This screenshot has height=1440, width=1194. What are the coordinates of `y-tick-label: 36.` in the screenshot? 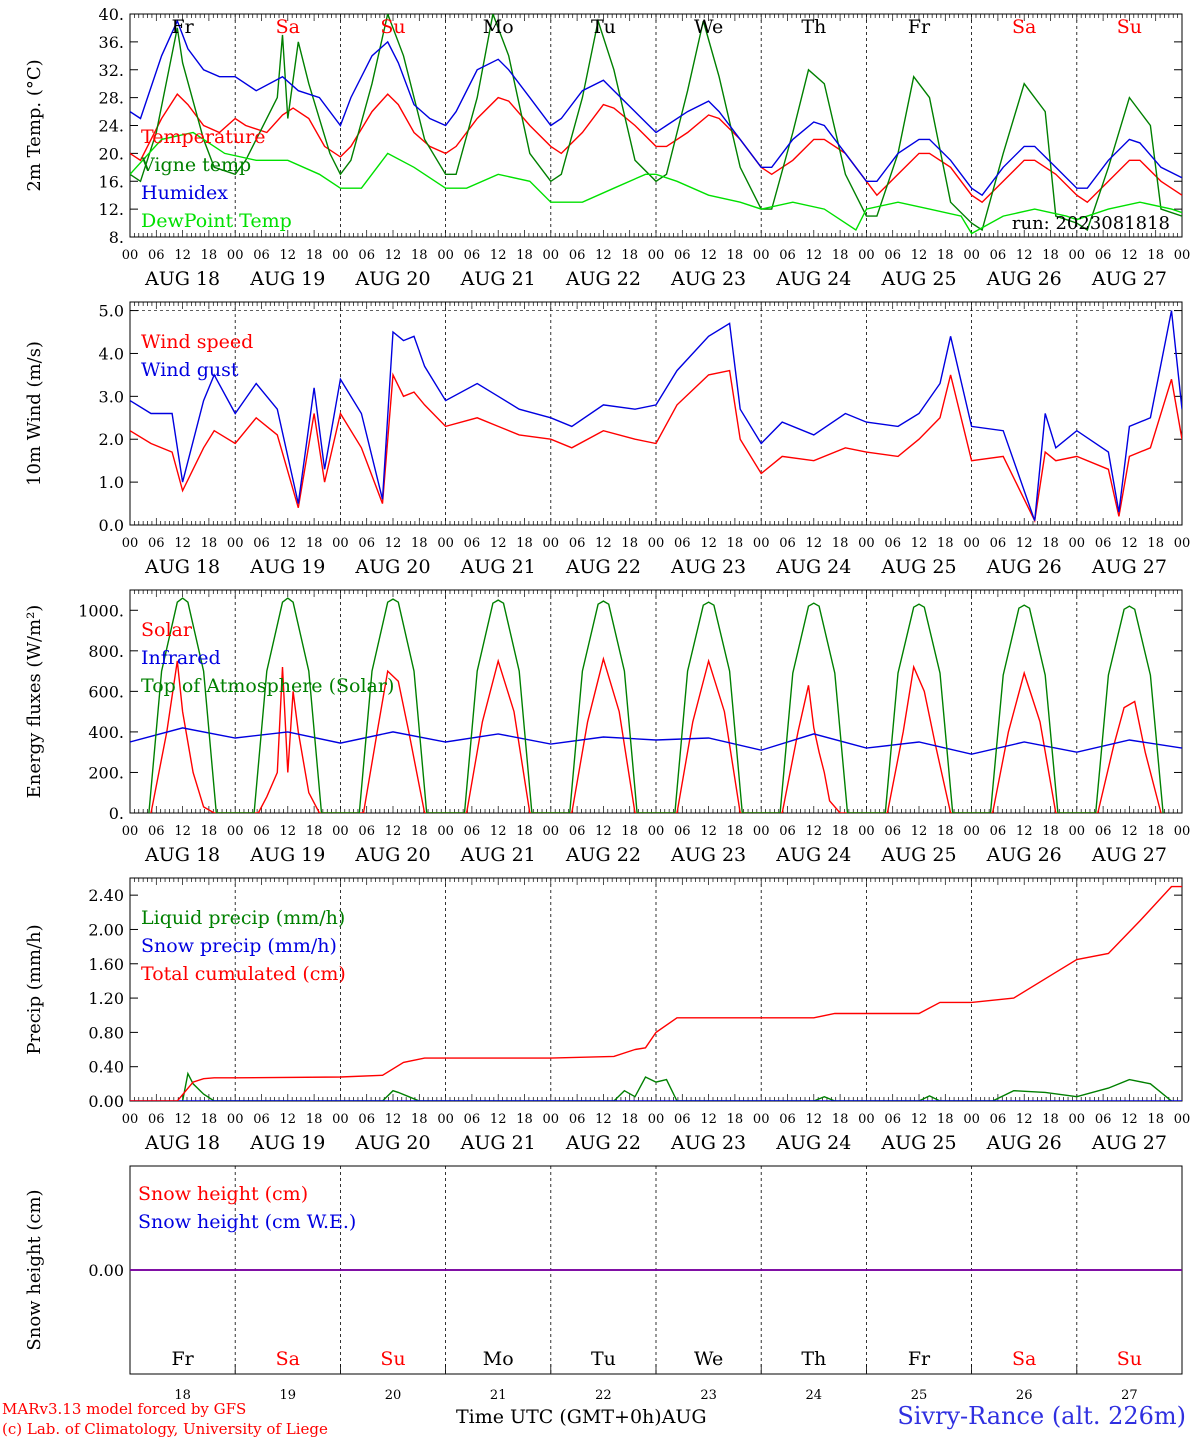 It's located at (111, 42).